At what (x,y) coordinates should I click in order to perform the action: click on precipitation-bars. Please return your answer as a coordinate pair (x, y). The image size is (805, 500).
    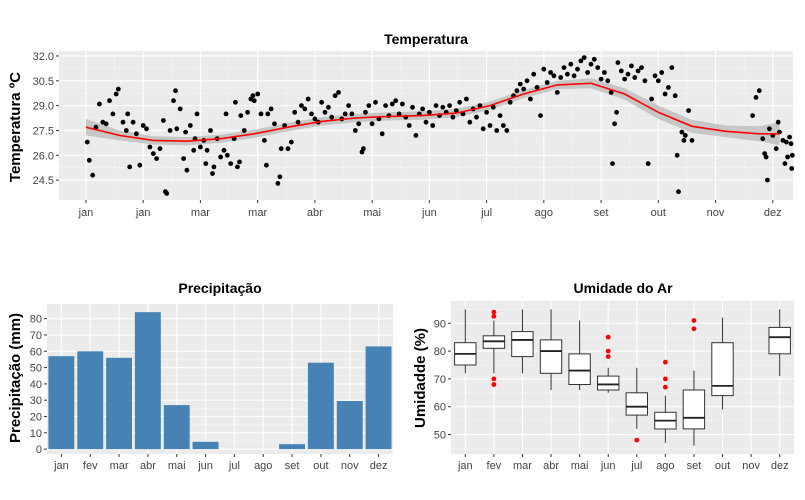
    Looking at the image, I should click on (220, 381).